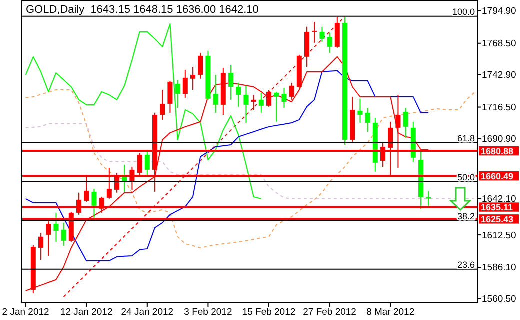 The width and height of the screenshot is (520, 320). I want to click on ref-line-label: 1680.88, so click(497, 151).